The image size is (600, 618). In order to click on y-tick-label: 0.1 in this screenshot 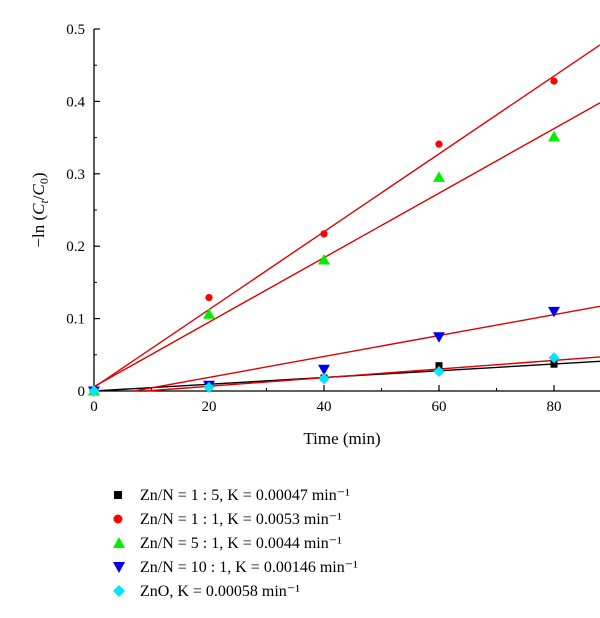, I will do `click(75, 320)`.